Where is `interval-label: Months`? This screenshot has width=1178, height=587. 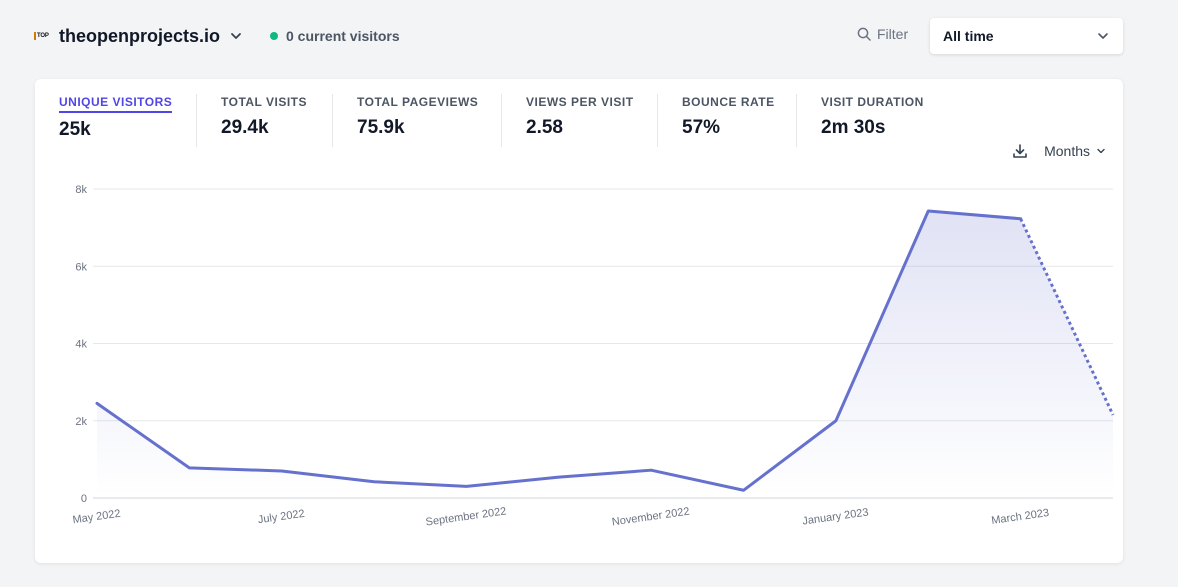 interval-label: Months is located at coordinates (1067, 151).